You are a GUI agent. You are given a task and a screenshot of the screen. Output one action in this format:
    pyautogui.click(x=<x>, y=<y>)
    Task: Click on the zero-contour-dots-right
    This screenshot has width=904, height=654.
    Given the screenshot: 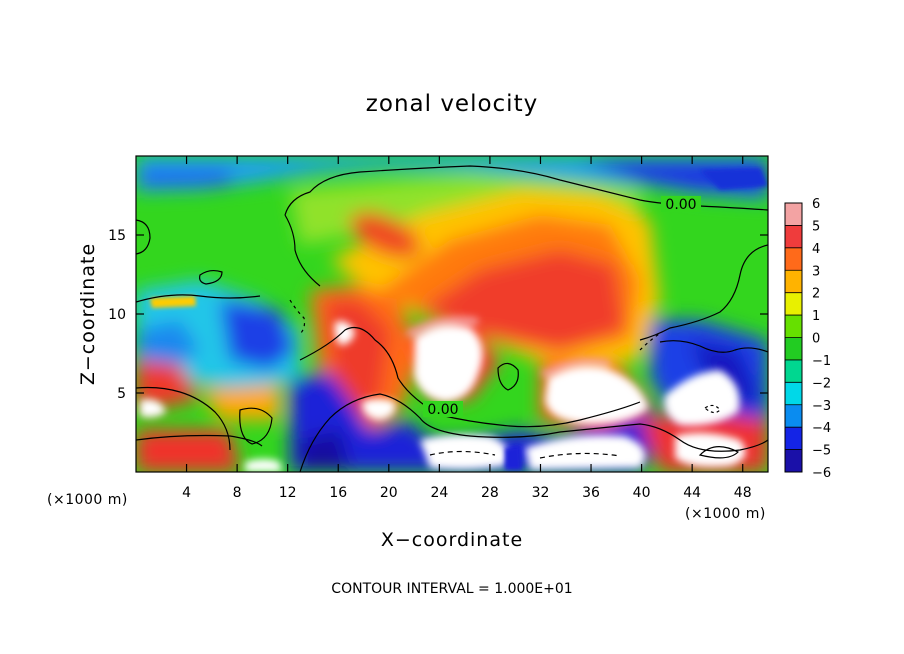 What is the action you would take?
    pyautogui.click(x=651, y=341)
    